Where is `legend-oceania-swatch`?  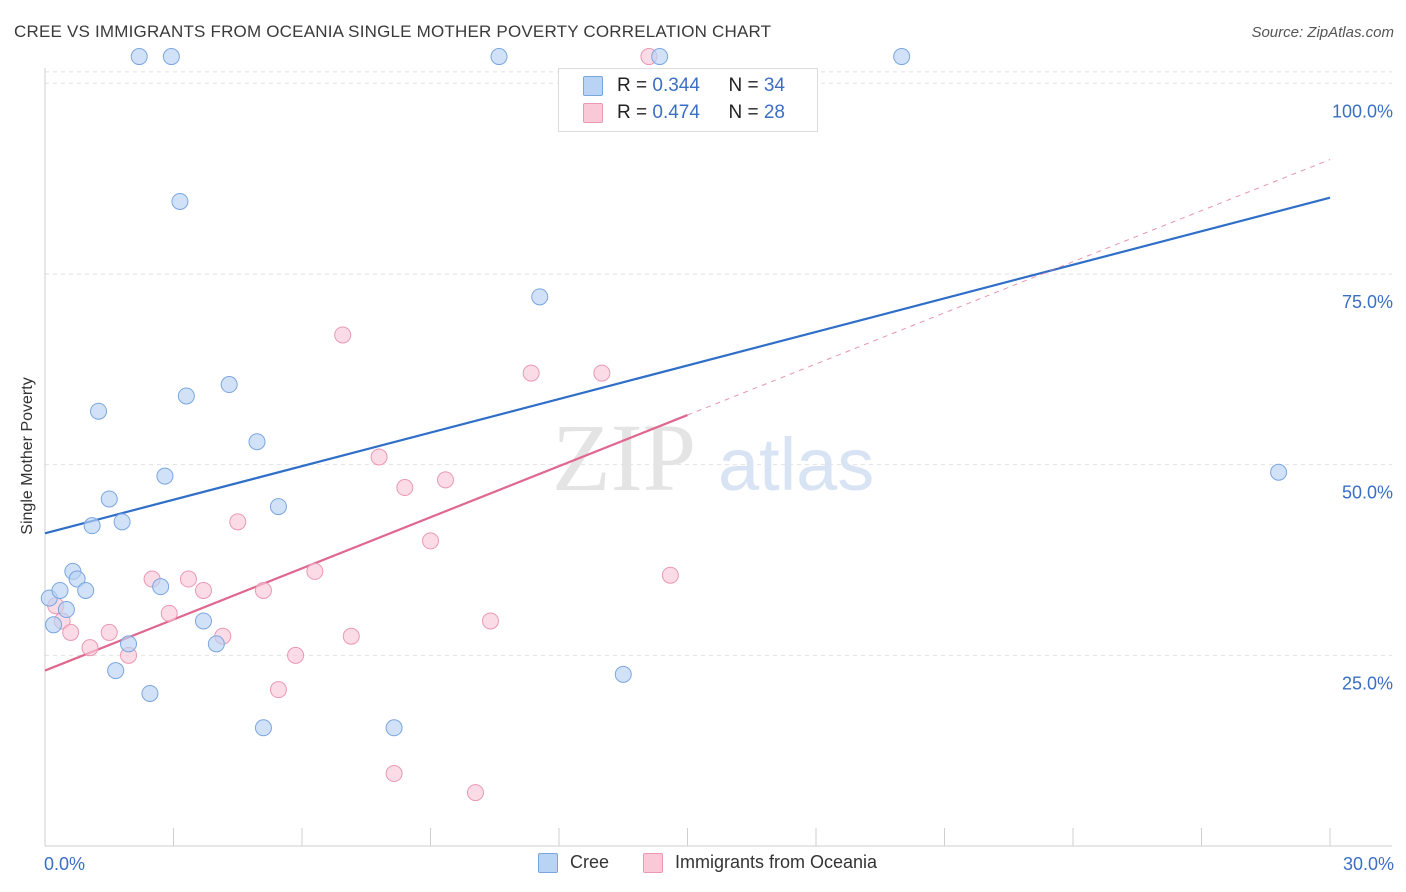
legend-oceania-swatch is located at coordinates (653, 862).